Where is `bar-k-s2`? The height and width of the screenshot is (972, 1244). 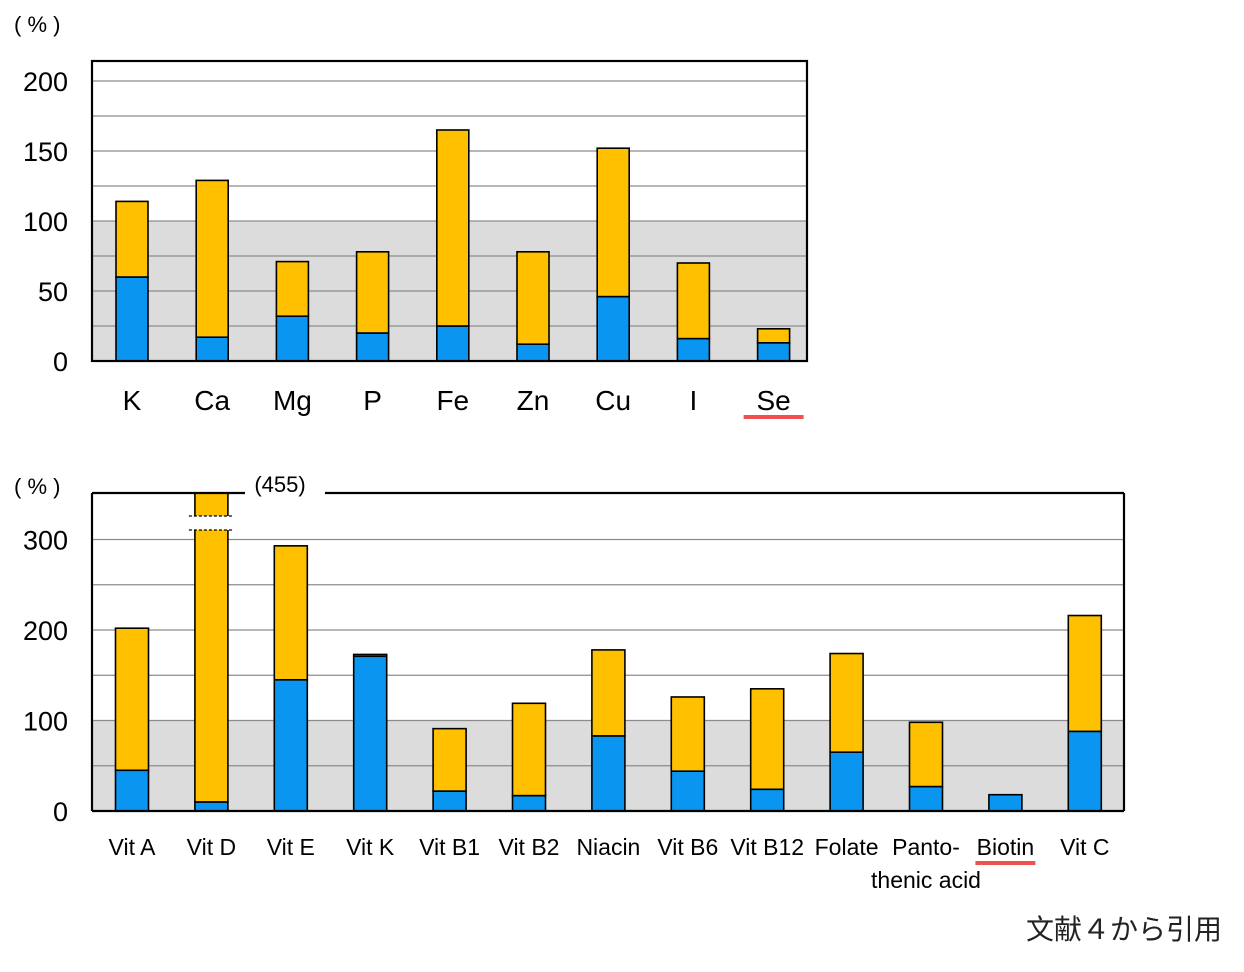
bar-k-s2 is located at coordinates (132, 239).